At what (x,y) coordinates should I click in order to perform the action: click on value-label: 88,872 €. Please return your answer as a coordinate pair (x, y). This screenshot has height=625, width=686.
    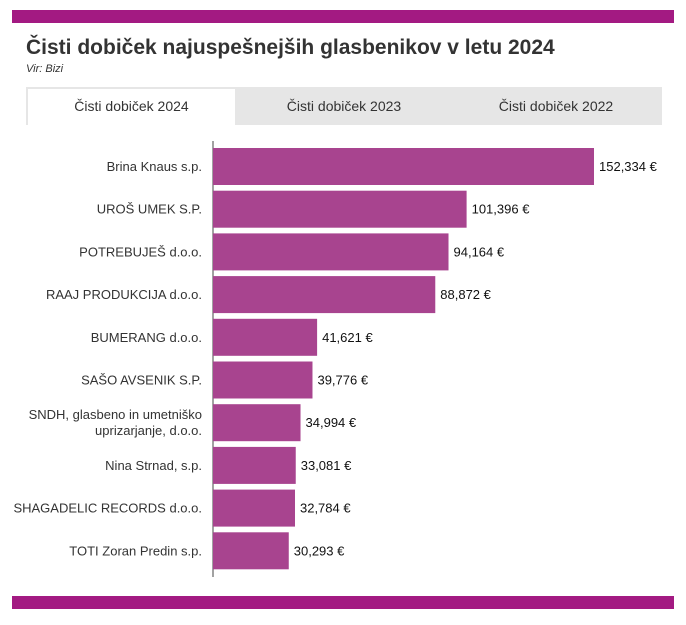
    Looking at the image, I should click on (465, 294).